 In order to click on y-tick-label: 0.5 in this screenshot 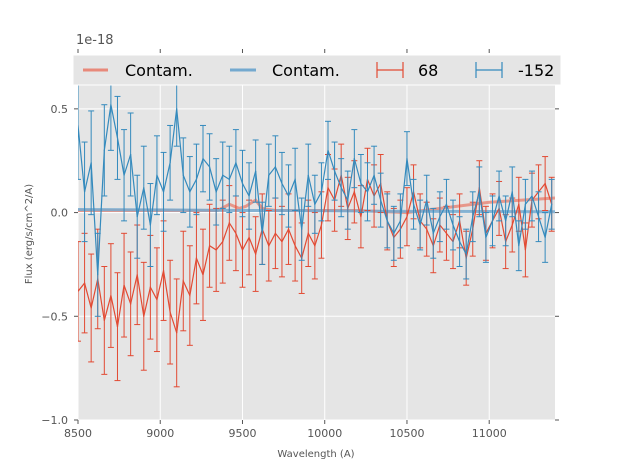, I will do `click(60, 109)`.